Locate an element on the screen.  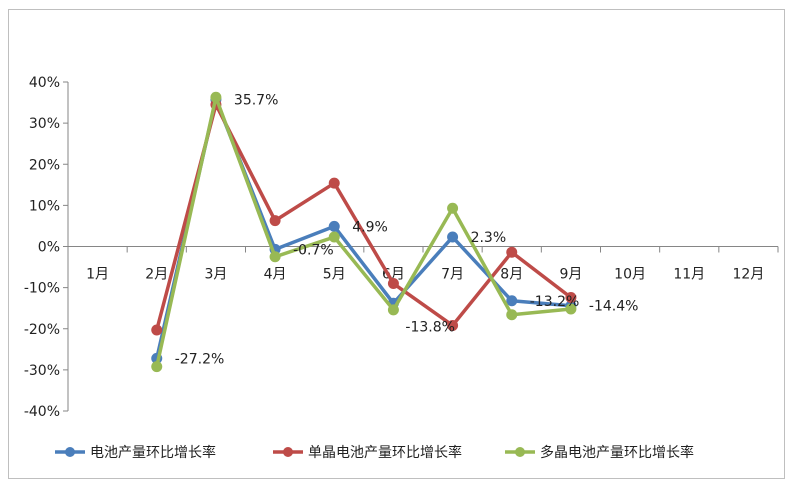
data-label: 2.3% is located at coordinates (489, 238).